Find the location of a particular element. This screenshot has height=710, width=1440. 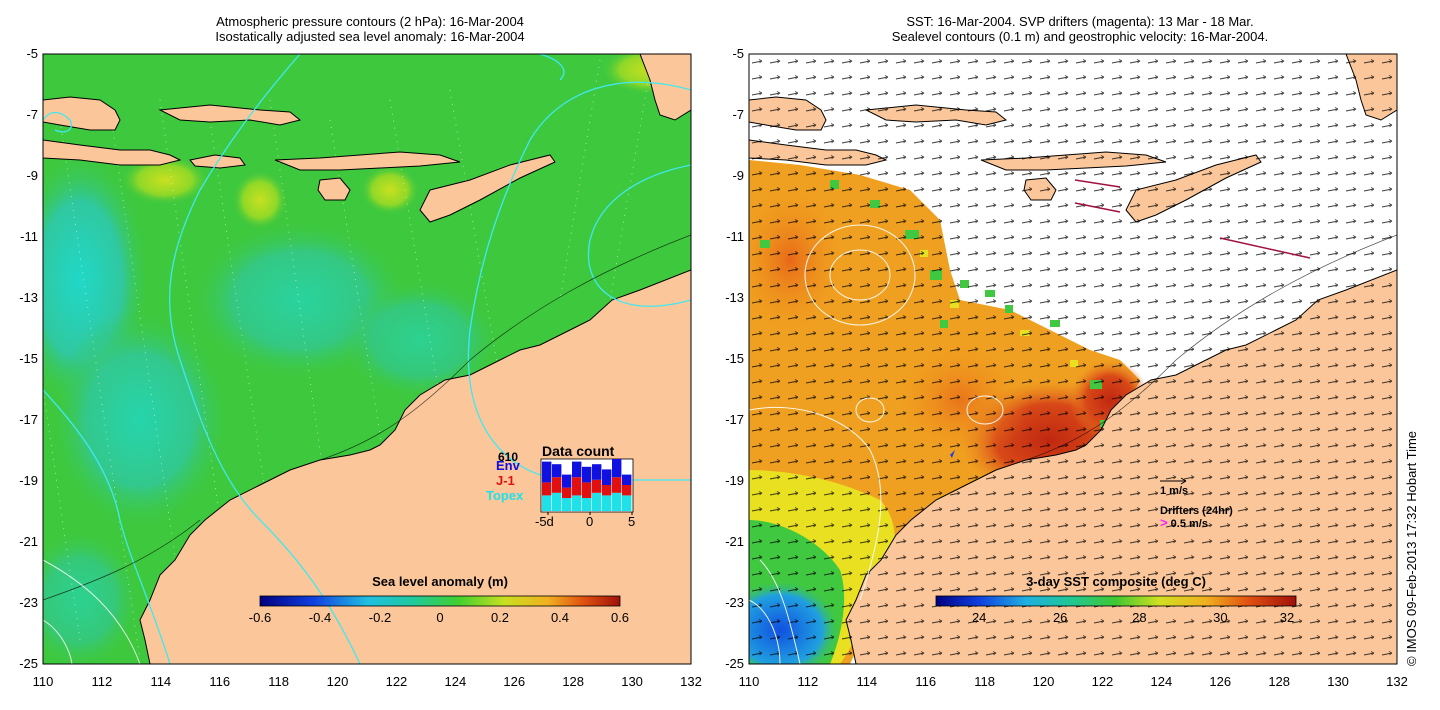

island-java-left is located at coordinates (112, 152).